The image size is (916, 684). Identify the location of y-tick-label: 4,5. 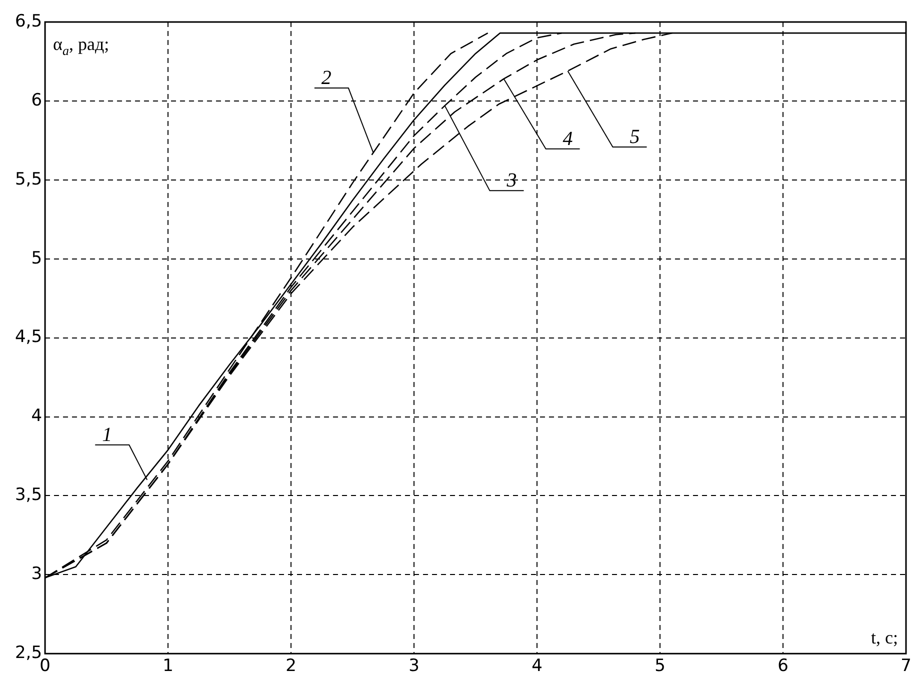
(28, 337).